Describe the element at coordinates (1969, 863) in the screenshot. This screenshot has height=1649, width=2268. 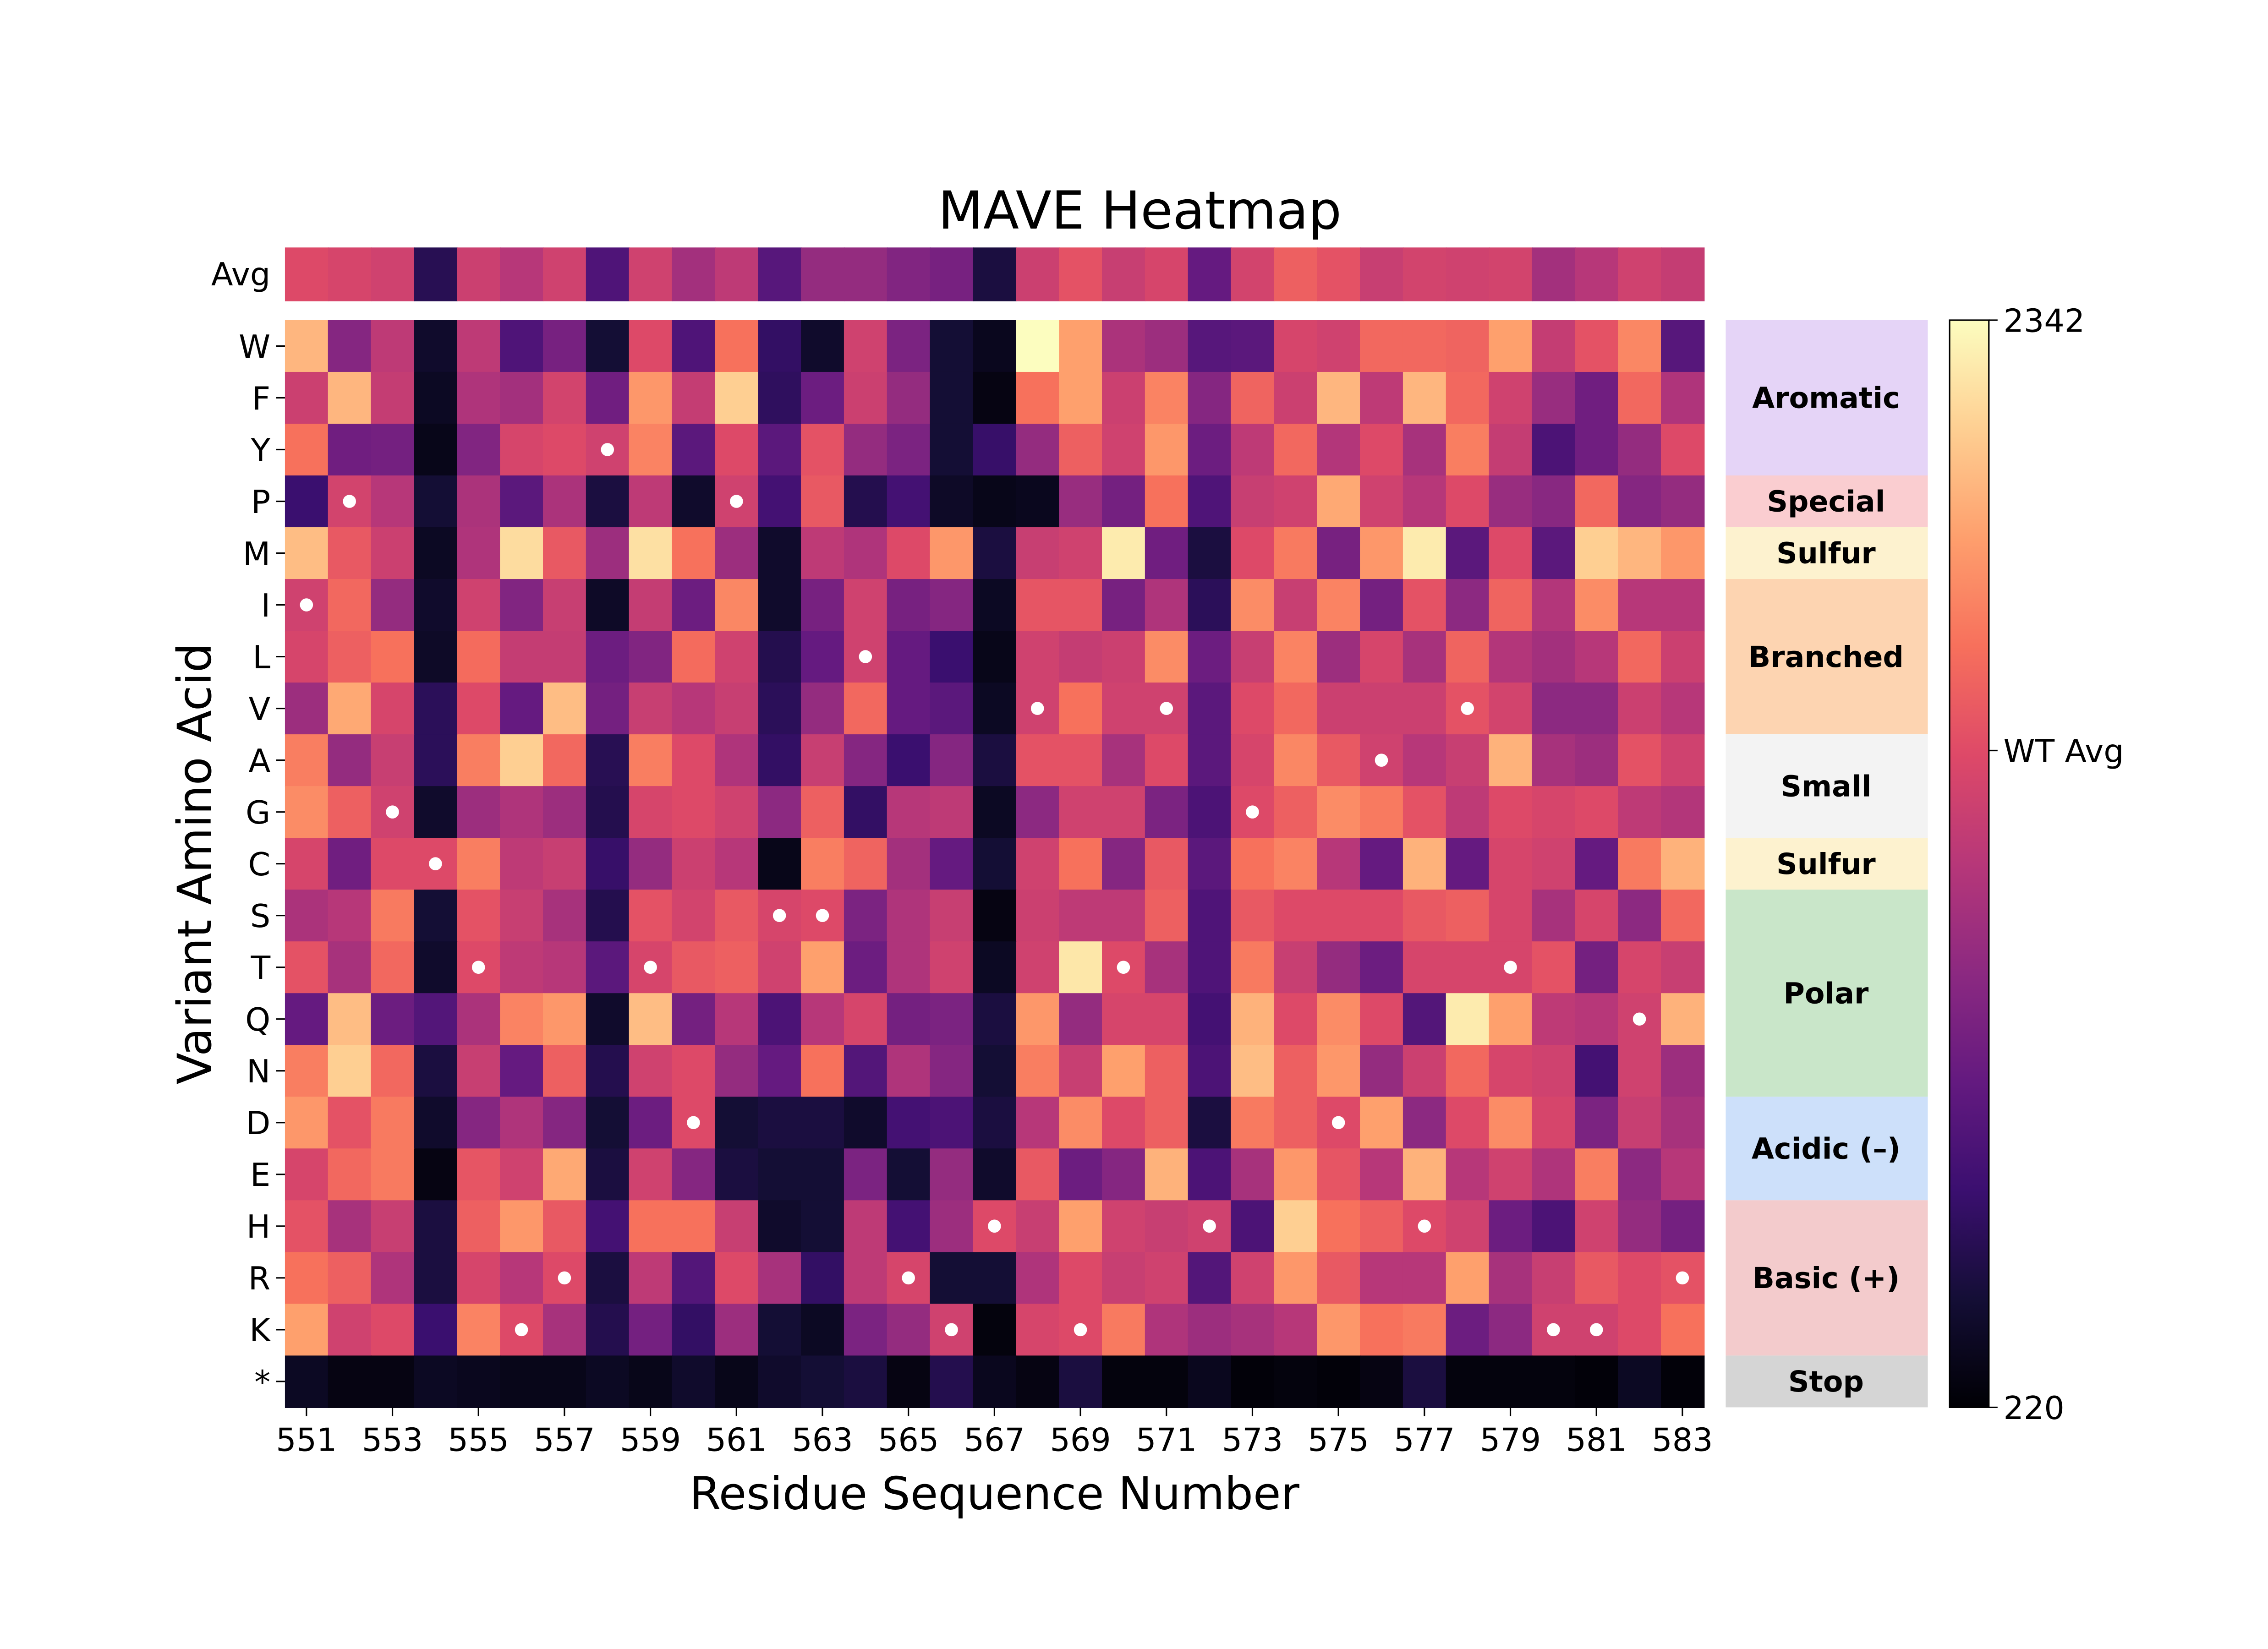
I see `colorbar-gradient` at that location.